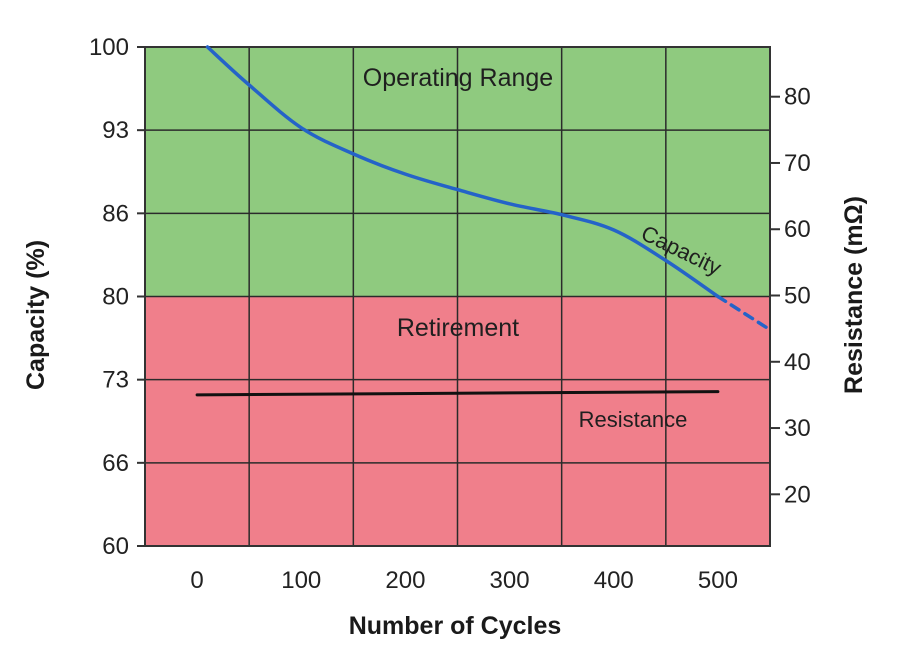 The height and width of the screenshot is (664, 900). Describe the element at coordinates (457, 393) in the screenshot. I see `series-resistance` at that location.